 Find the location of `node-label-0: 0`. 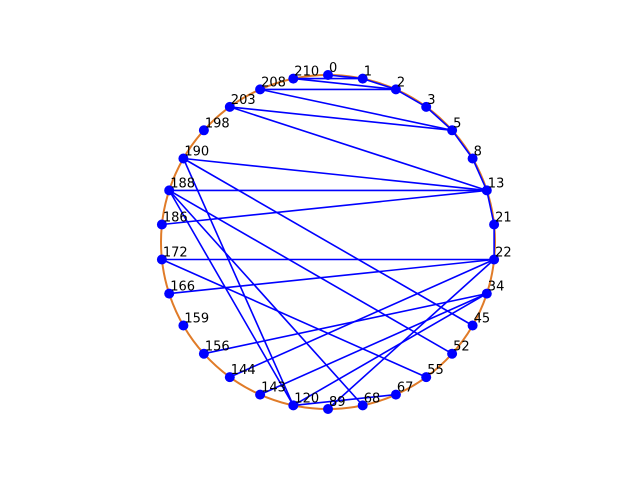

node-label-0: 0 is located at coordinates (333, 68).